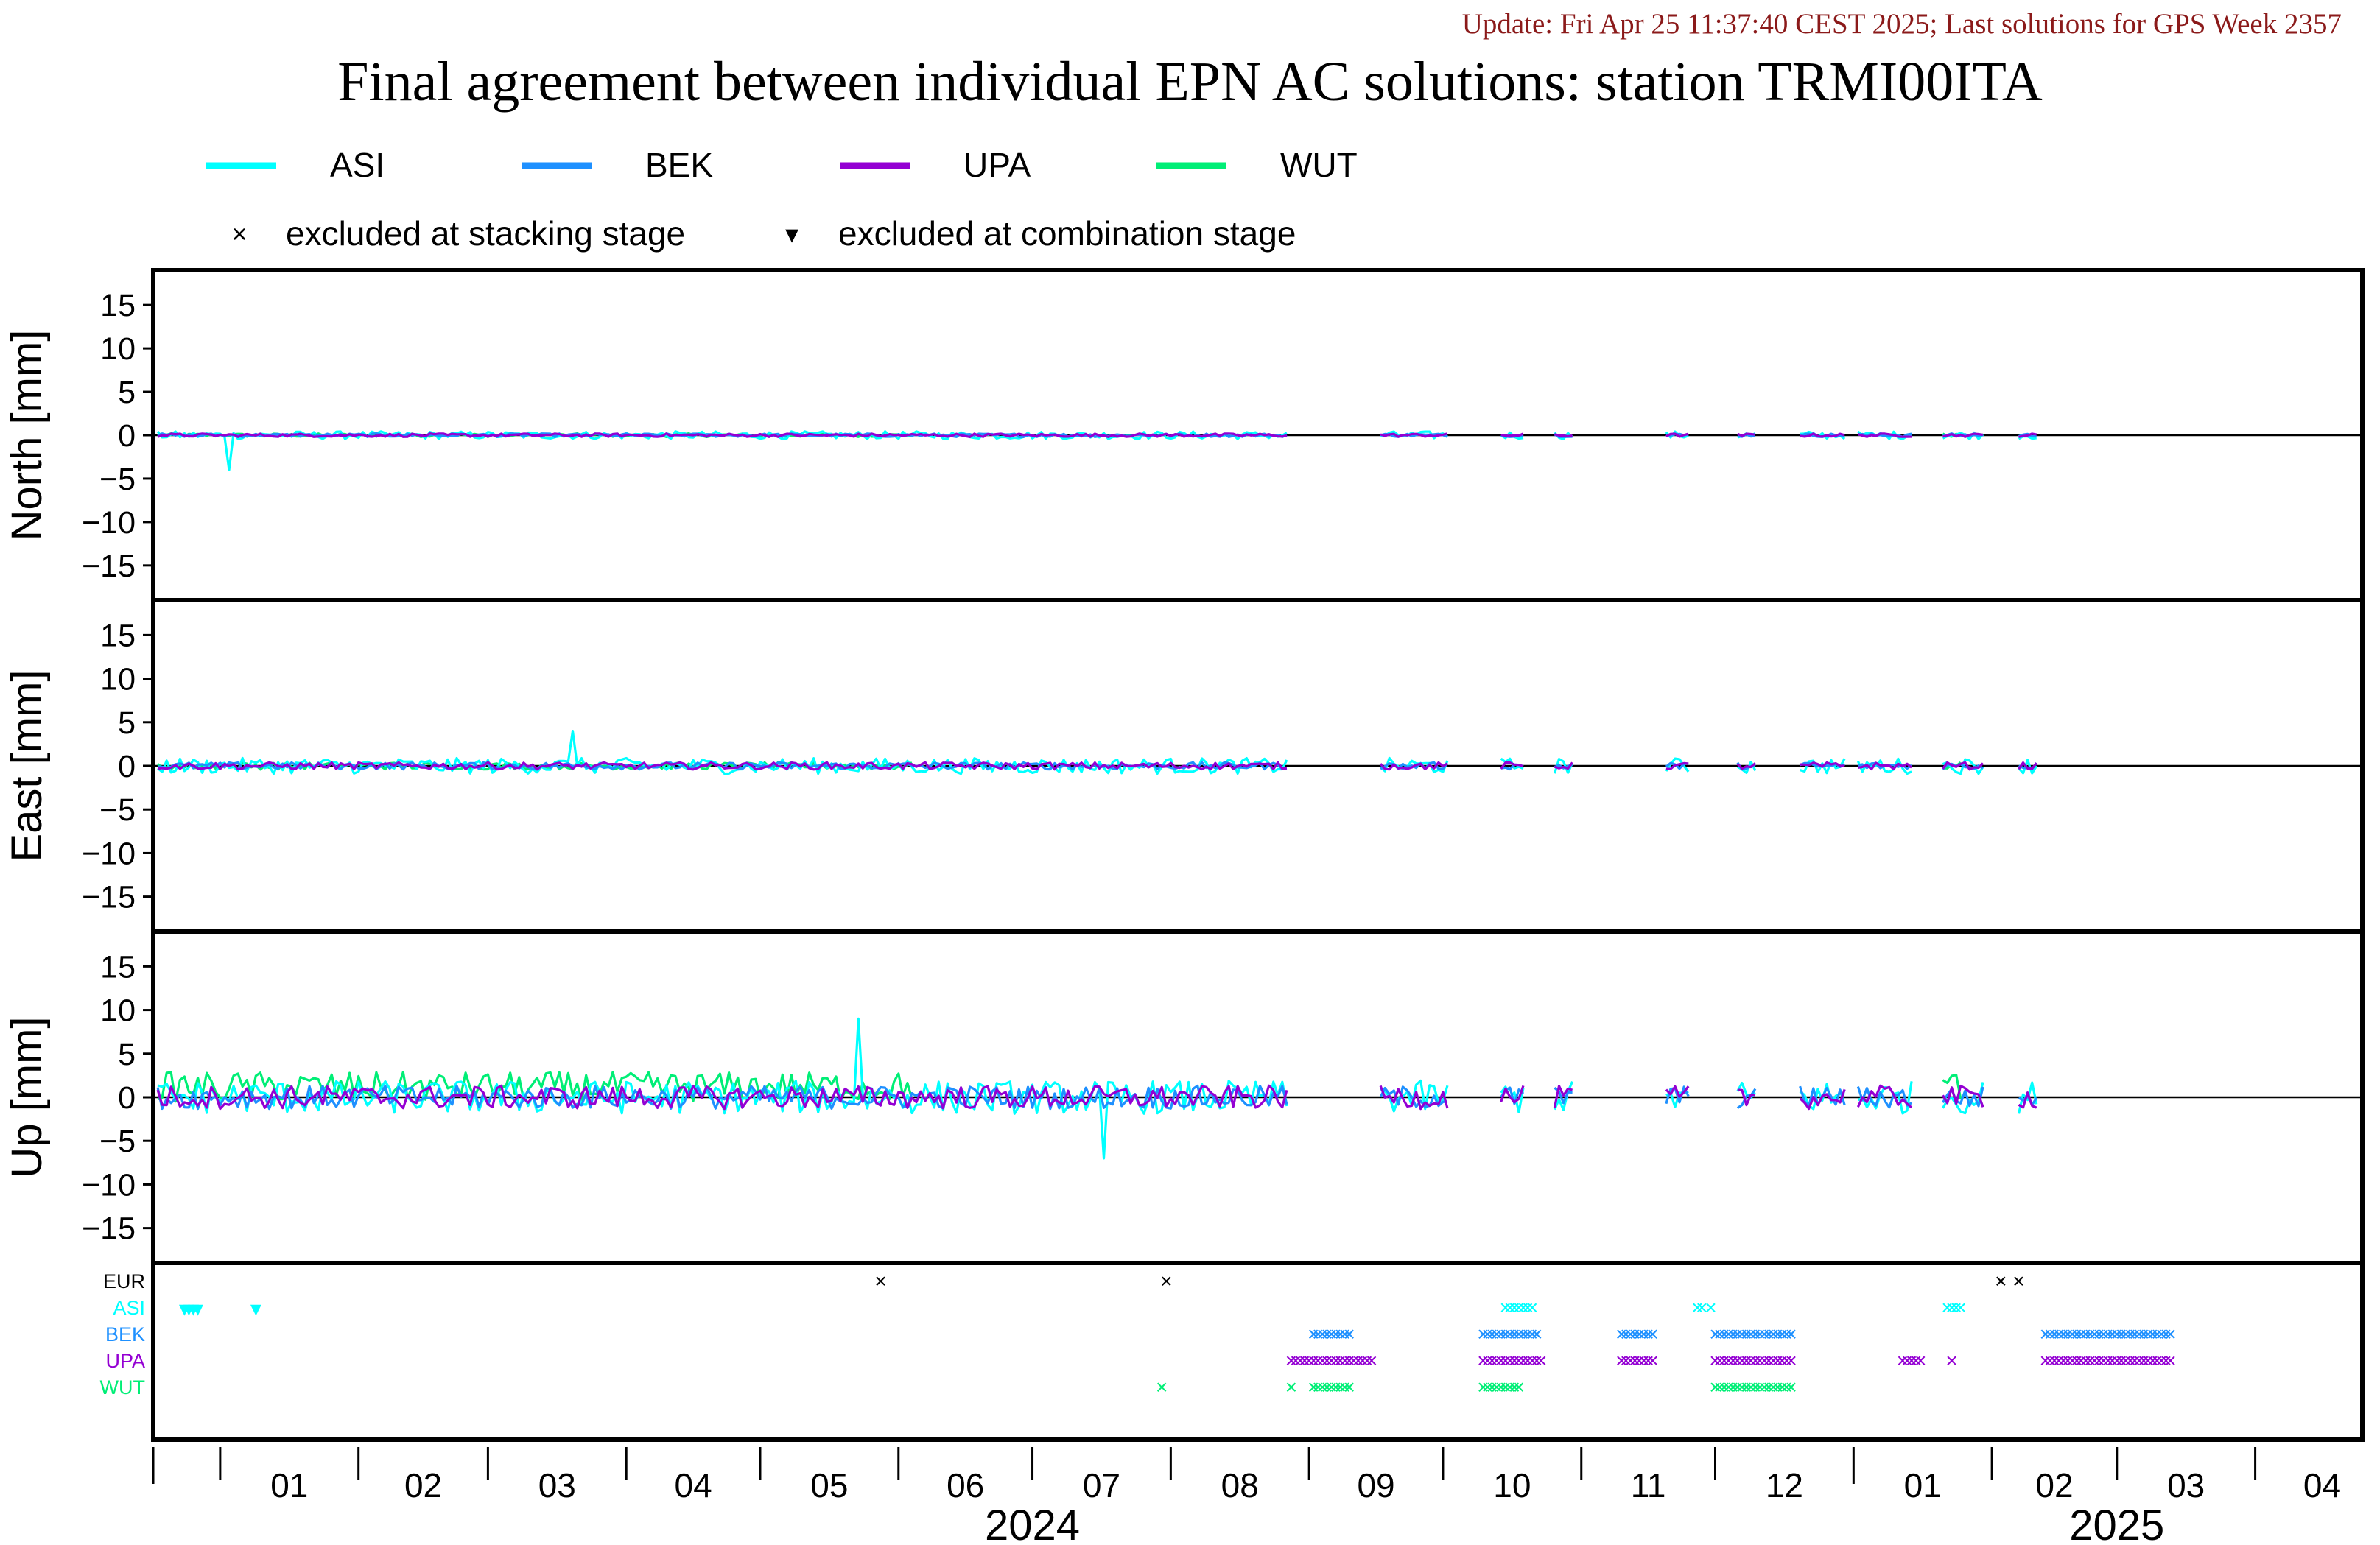 The height and width of the screenshot is (1545, 2380). What do you see at coordinates (1375, 1485) in the screenshot?
I see `x-tick-label: 09` at bounding box center [1375, 1485].